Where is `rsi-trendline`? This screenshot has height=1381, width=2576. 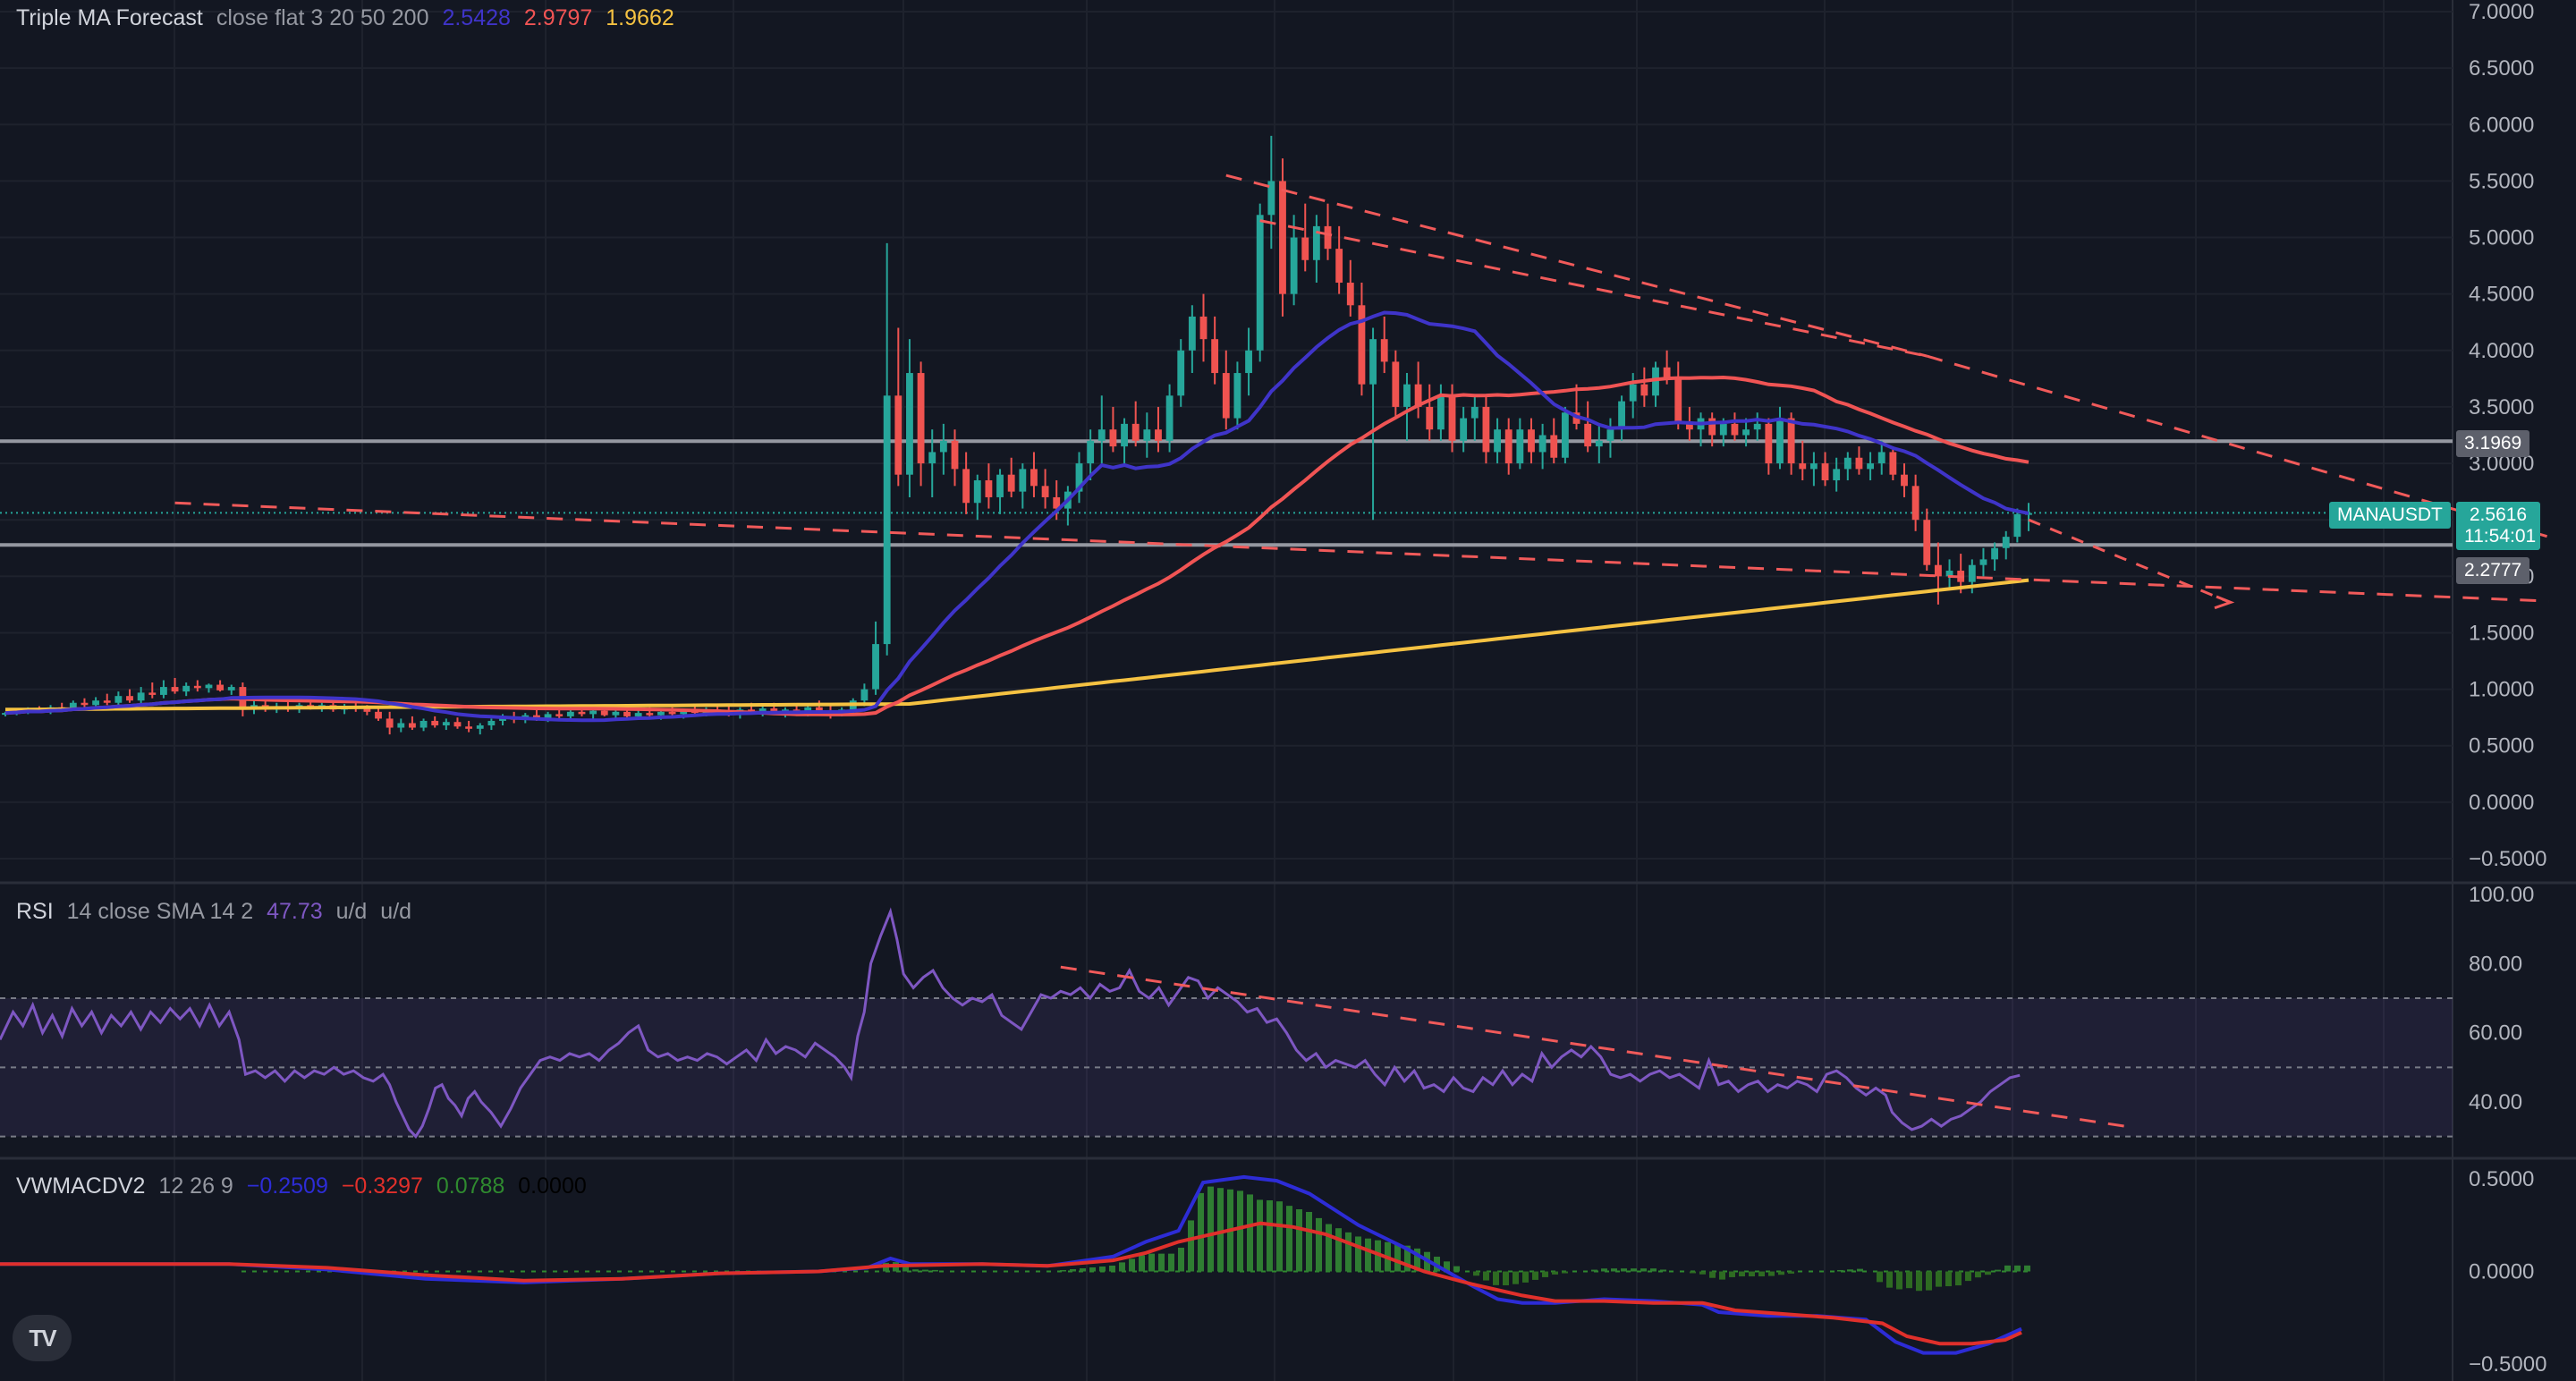 rsi-trendline is located at coordinates (1592, 1046).